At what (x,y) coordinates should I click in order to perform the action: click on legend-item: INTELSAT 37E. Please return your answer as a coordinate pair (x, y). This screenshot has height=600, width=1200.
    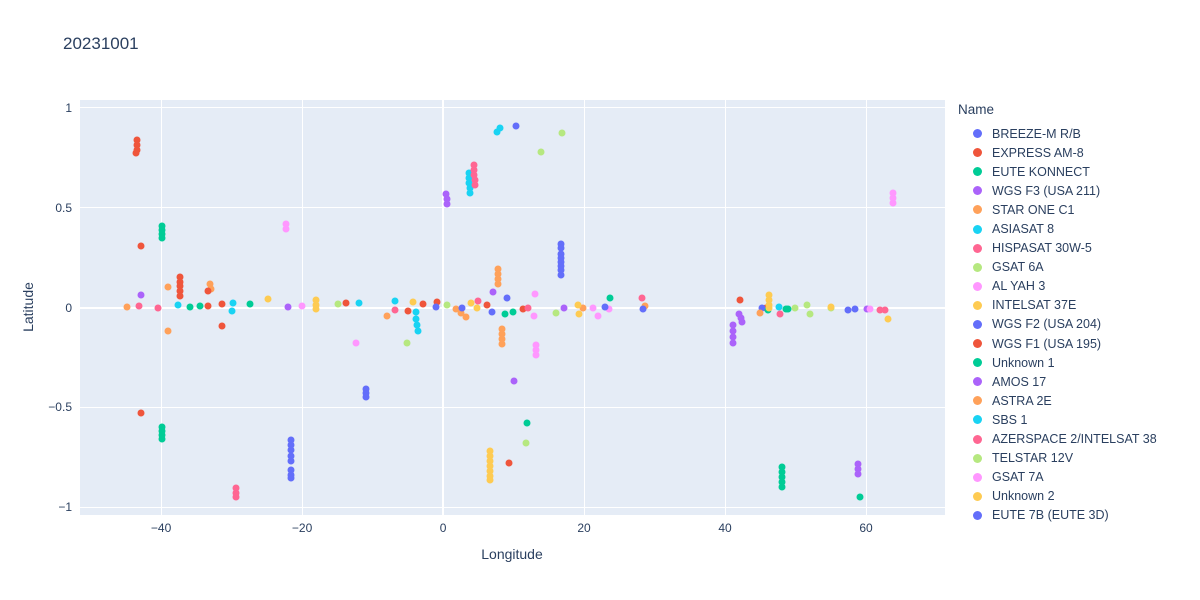
    Looking at the image, I should click on (1072, 305).